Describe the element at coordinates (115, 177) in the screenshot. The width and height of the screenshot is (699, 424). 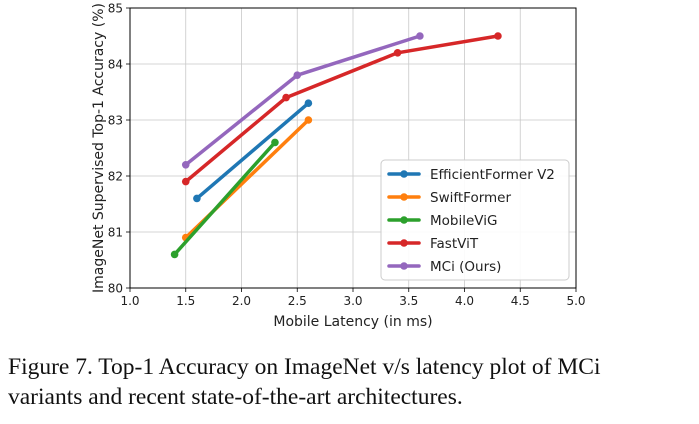
I see `y-tick-label: 82` at that location.